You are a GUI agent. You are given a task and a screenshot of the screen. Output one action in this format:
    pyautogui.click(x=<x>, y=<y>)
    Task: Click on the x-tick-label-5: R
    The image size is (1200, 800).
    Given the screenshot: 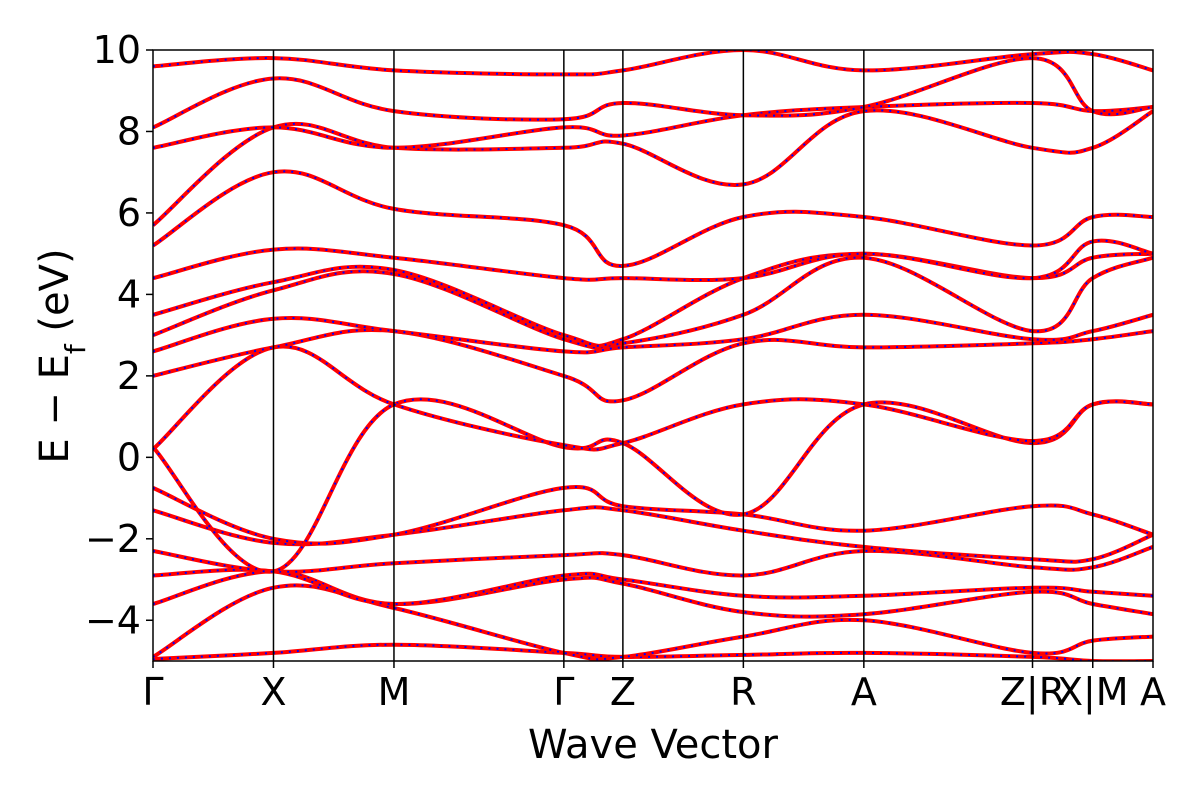 What is the action you would take?
    pyautogui.click(x=743, y=692)
    